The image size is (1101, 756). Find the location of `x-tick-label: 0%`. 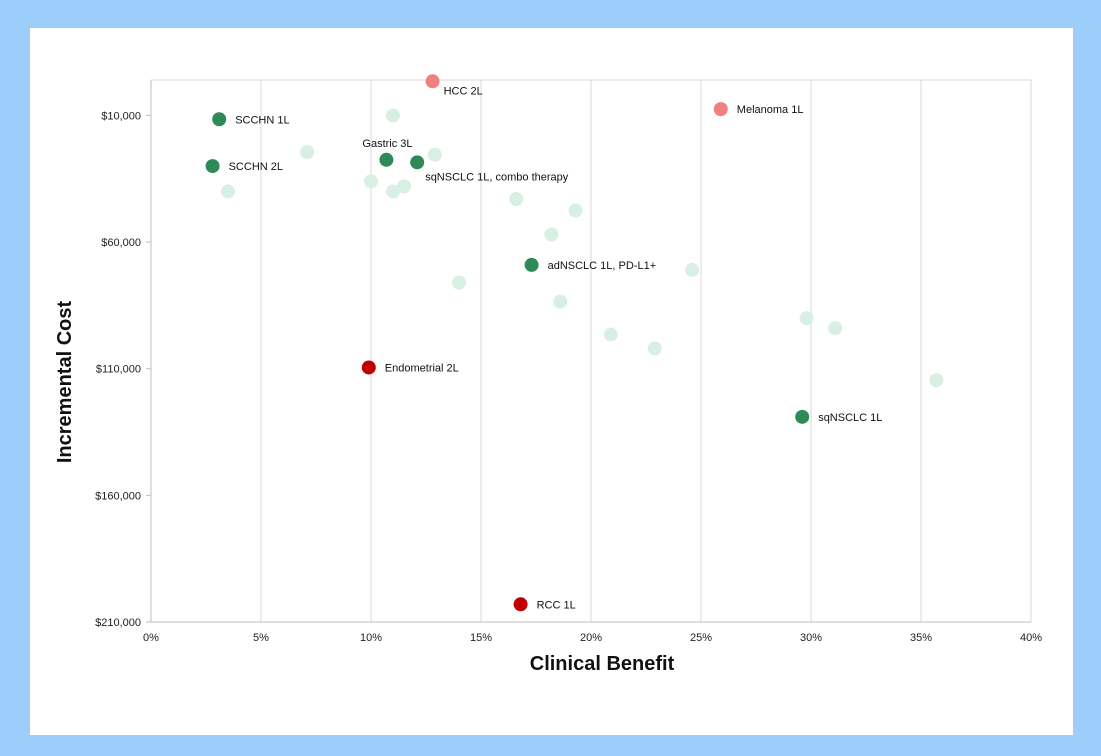

x-tick-label: 0% is located at coordinates (151, 638).